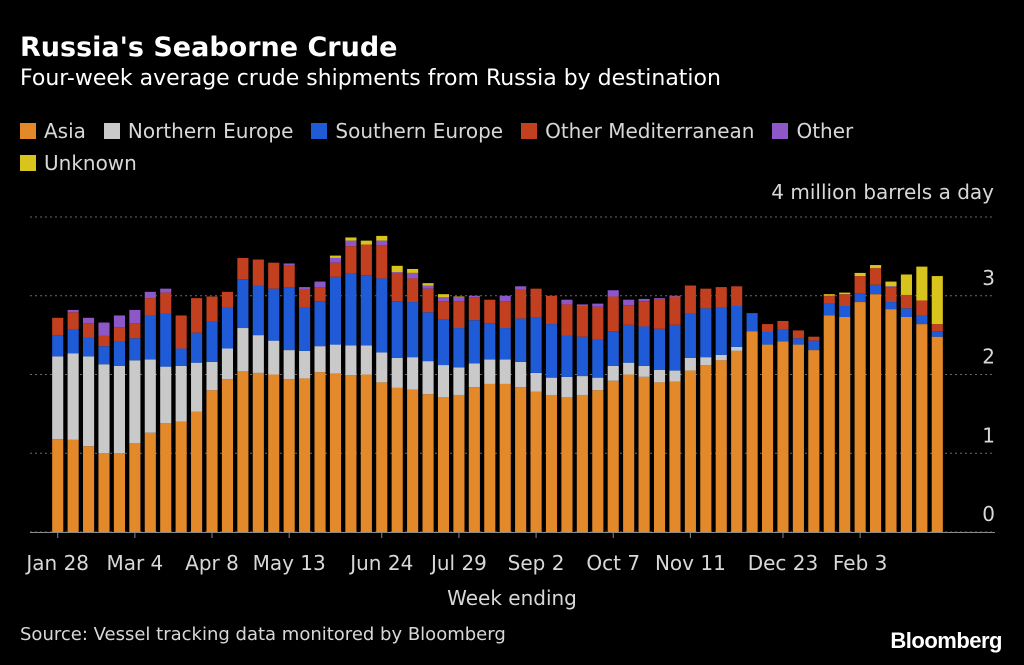 The width and height of the screenshot is (1024, 665). Describe the element at coordinates (988, 357) in the screenshot. I see `y-tick-label: 2` at that location.